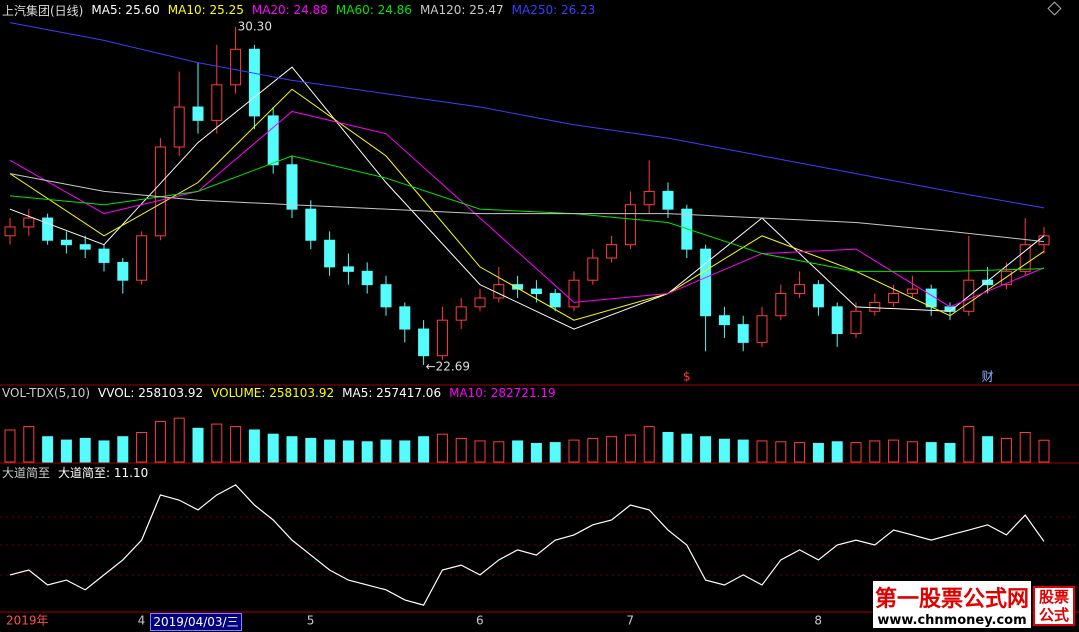  Describe the element at coordinates (630, 621) in the screenshot. I see `x-tick-label: 7` at that location.